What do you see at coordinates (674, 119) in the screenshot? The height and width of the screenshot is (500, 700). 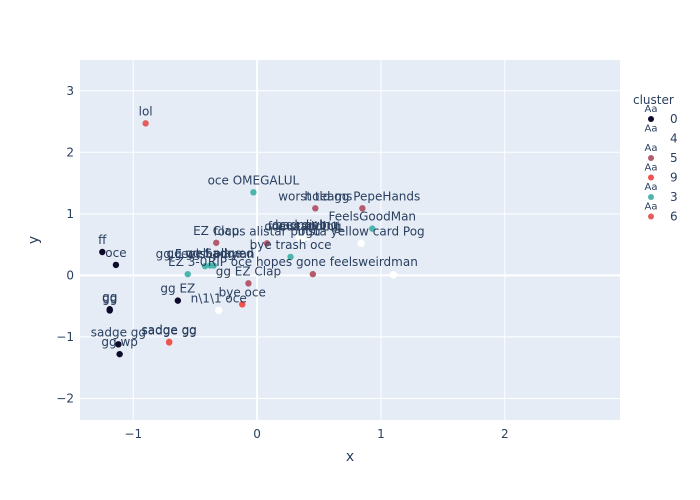 I see `legend-entry-label: 0` at bounding box center [674, 119].